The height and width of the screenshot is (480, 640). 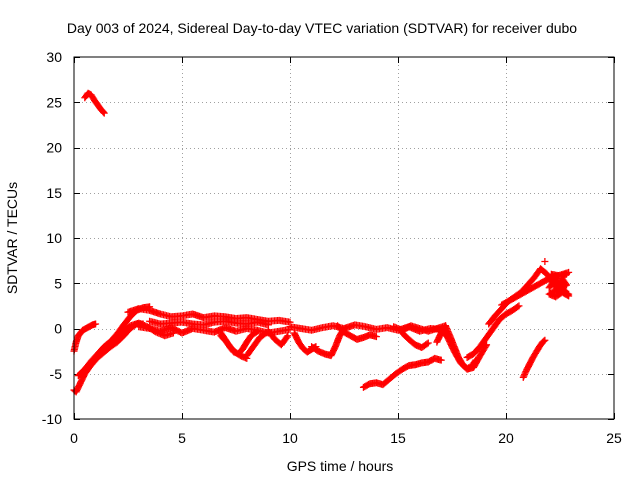 What do you see at coordinates (56, 374) in the screenshot?
I see `y-tick-label: -5` at bounding box center [56, 374].